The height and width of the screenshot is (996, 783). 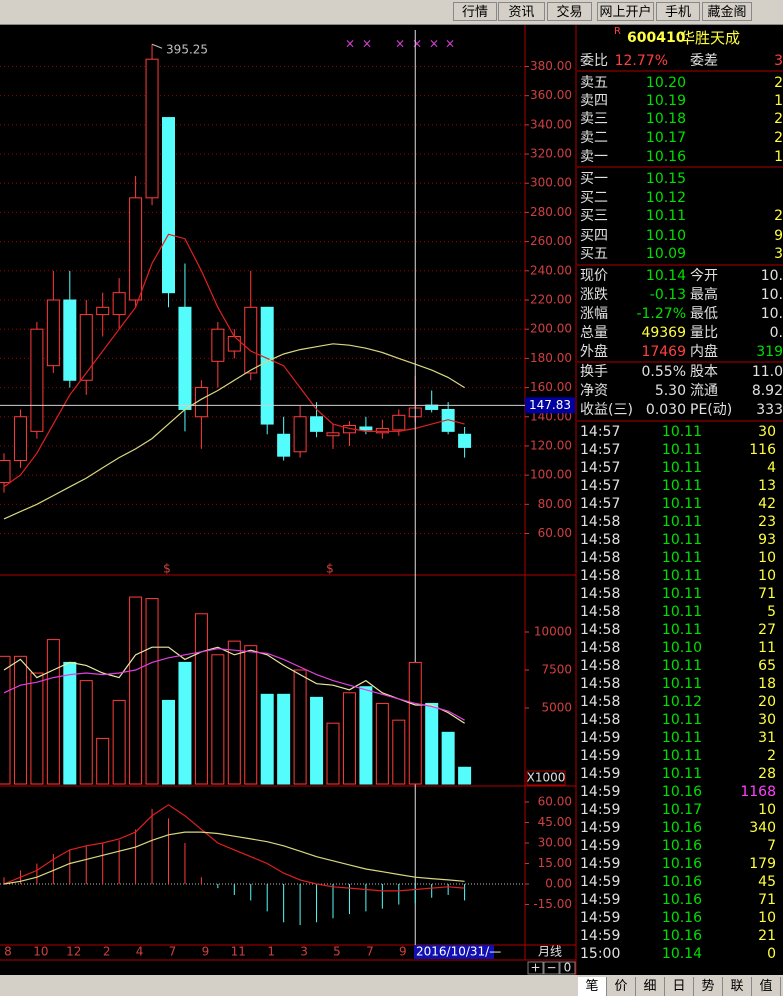 I want to click on y-tick-label: 360.00, so click(x=551, y=95).